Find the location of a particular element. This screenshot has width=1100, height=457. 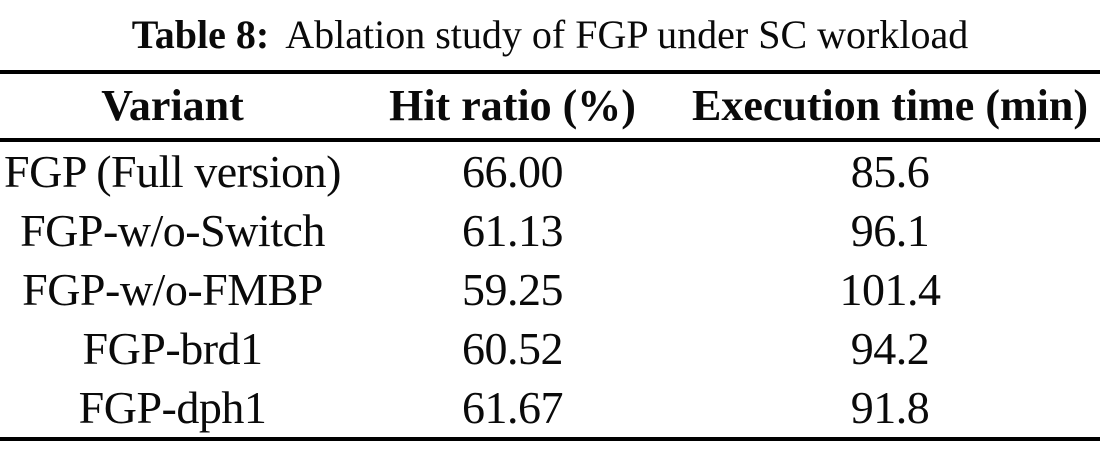

table-row: FGP (Full version) 66.00 85.6 is located at coordinates (550, 170).